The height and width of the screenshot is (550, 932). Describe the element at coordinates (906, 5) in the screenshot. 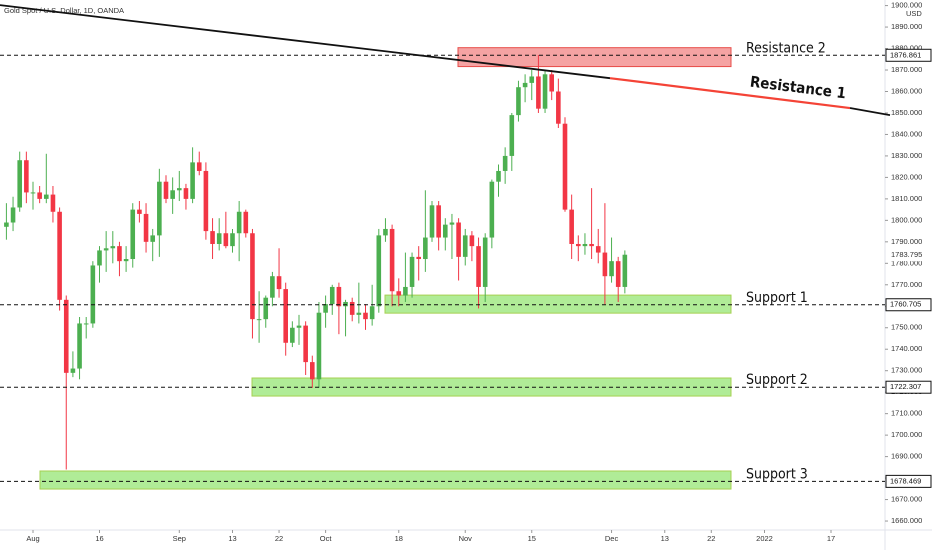

I see `y-tick-label: 1900.000` at that location.